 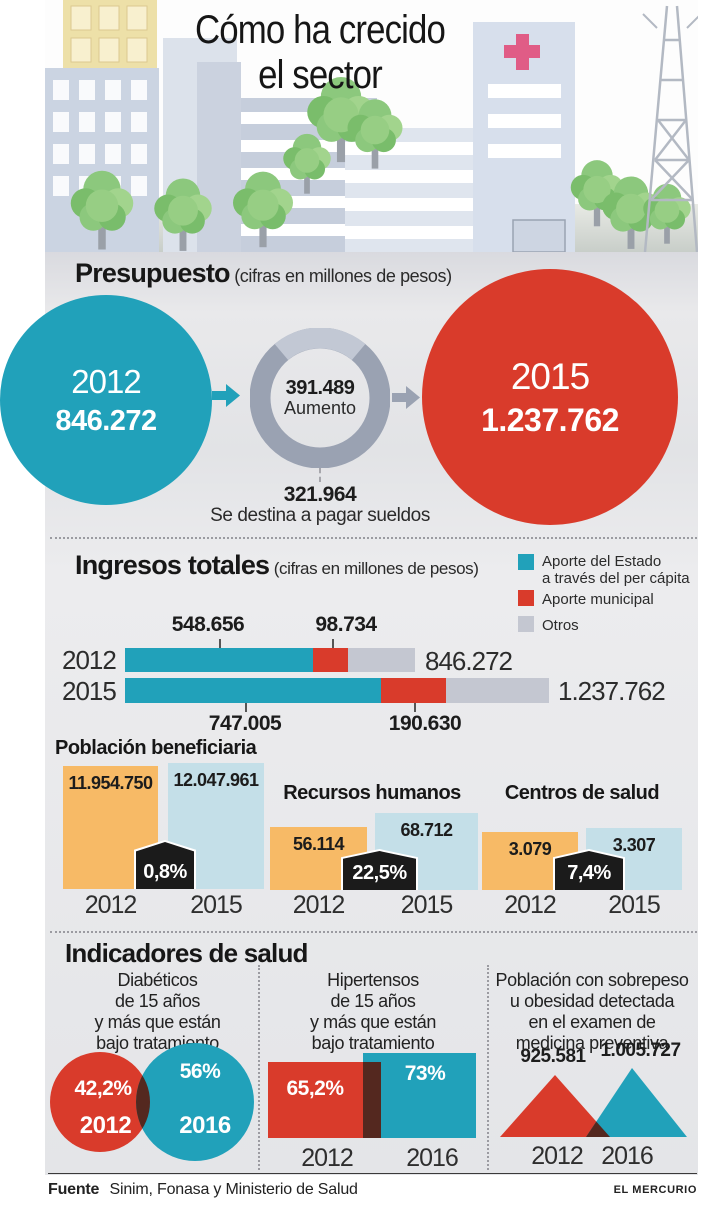 I want to click on ingresos-unit-note: (cifras en millones de pesos), so click(x=376, y=568).